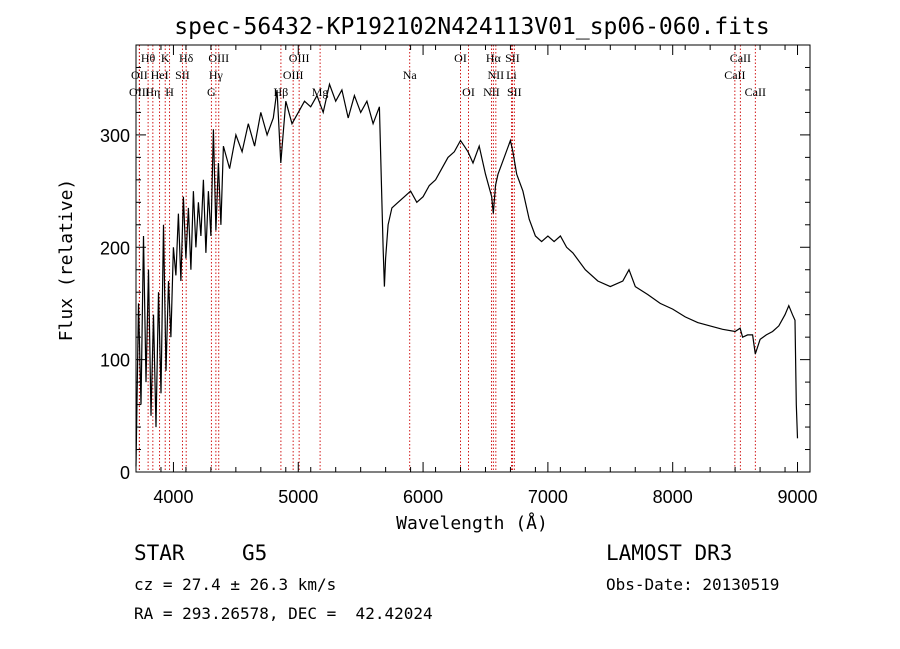 This screenshot has width=900, height=649. I want to click on emission-line-label: Li, so click(511, 75).